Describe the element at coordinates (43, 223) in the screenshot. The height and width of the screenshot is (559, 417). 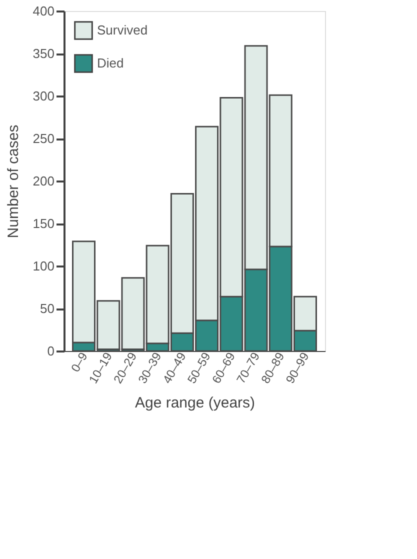
I see `y-tick-label: 150` at that location.